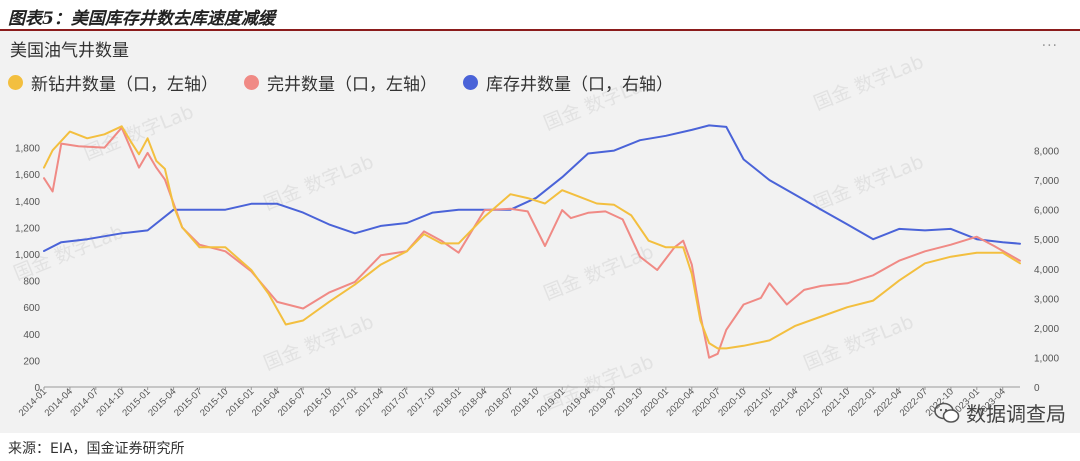 This screenshot has height=461, width=1080. I want to click on y-left-tick-label: 800, so click(31, 282).